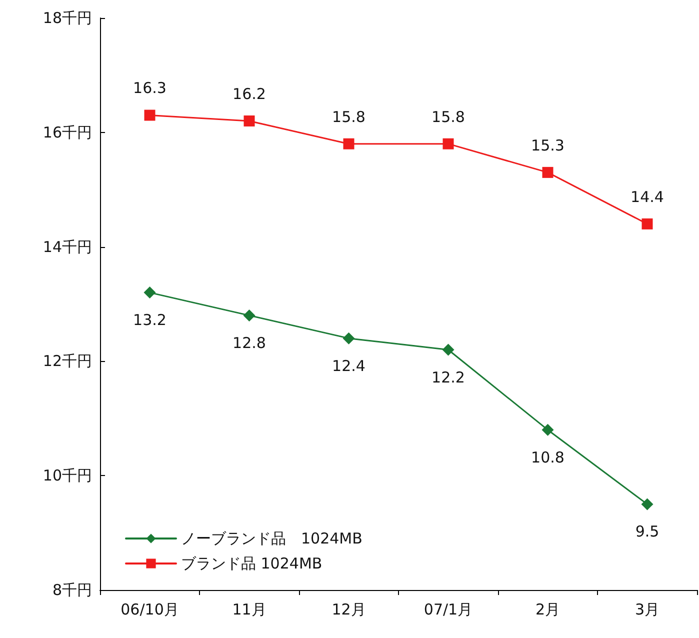  What do you see at coordinates (271, 539) in the screenshot?
I see `legend-label: ノーブランド品 1024MB` at bounding box center [271, 539].